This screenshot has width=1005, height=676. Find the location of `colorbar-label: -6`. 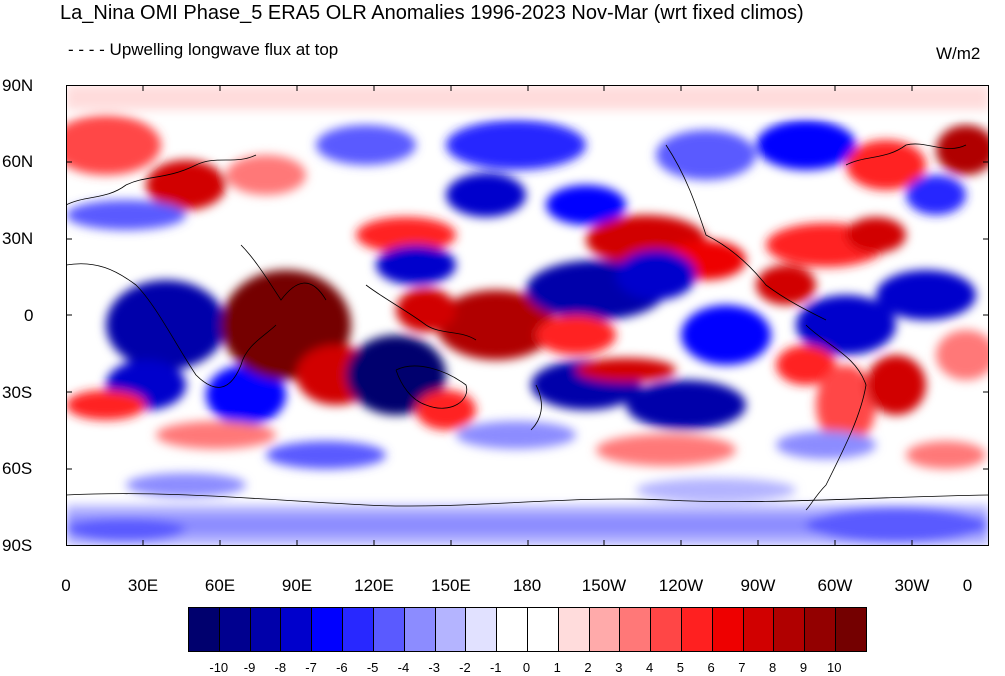

colorbar-label: -6 is located at coordinates (342, 667).